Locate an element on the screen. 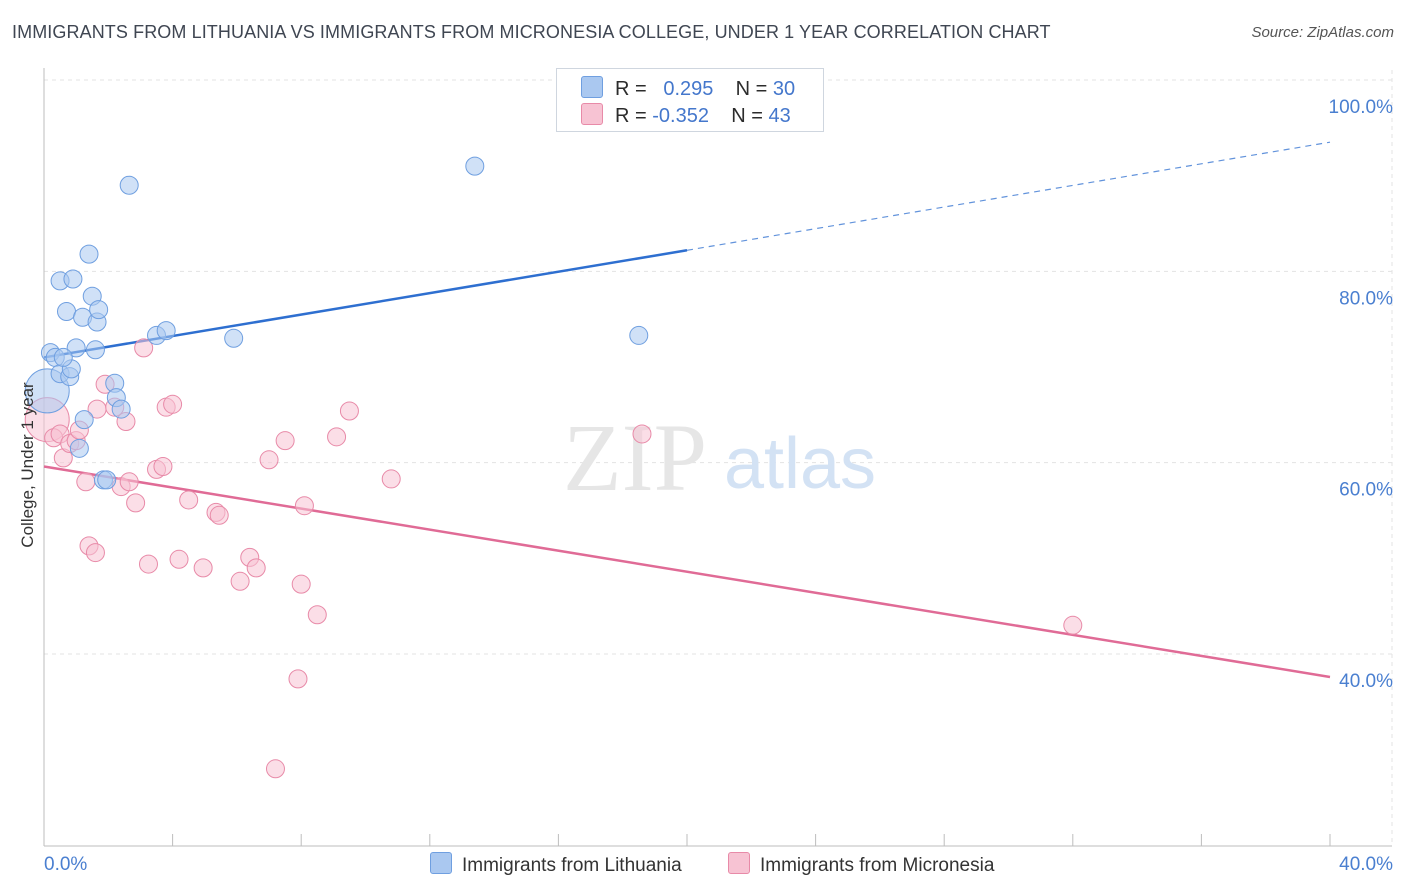 The image size is (1406, 892). micronesia-legend-label: Immigrants from Micronesia is located at coordinates (877, 865).